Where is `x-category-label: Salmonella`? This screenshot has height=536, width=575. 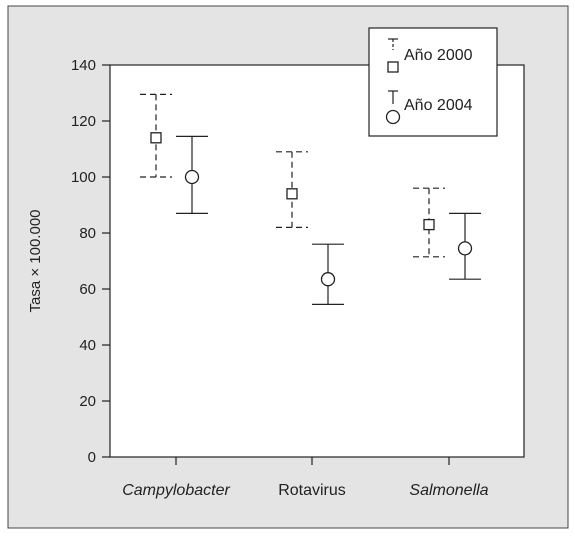 x-category-label: Salmonella is located at coordinates (448, 490).